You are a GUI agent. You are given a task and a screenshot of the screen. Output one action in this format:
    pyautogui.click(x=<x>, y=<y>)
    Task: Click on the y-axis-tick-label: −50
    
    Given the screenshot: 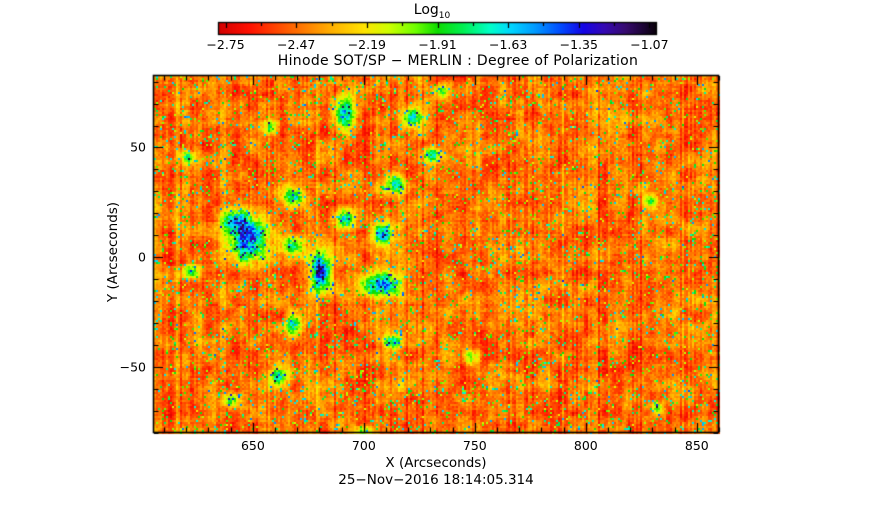 What is the action you would take?
    pyautogui.click(x=132, y=367)
    